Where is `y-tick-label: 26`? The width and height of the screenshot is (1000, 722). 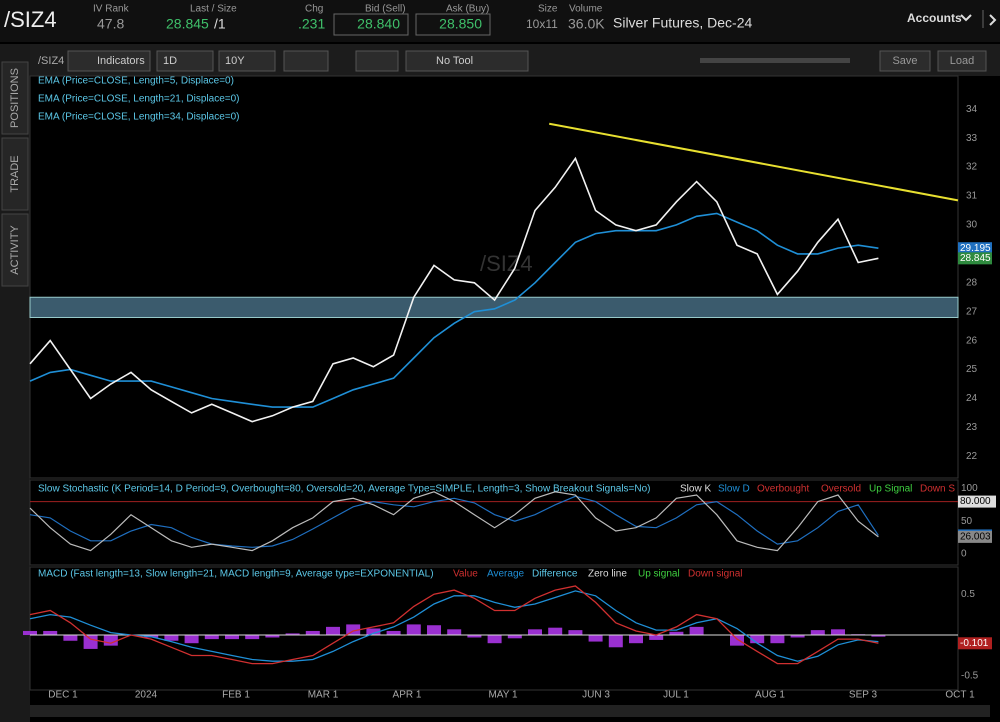 y-tick-label: 26 is located at coordinates (972, 340).